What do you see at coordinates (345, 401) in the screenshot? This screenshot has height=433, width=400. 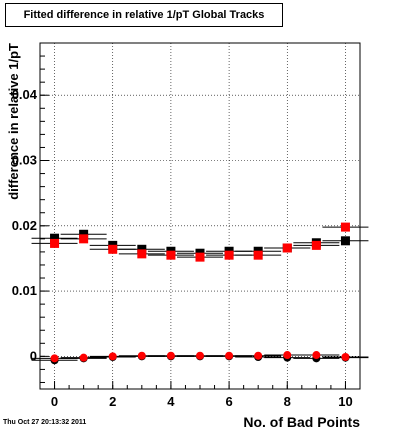 I see `x-tick-label: 10` at bounding box center [345, 401].